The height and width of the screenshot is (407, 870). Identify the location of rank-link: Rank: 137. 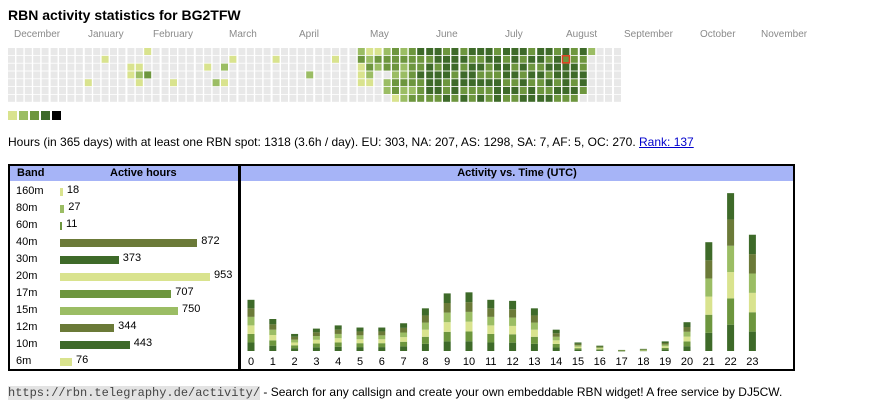
(666, 142).